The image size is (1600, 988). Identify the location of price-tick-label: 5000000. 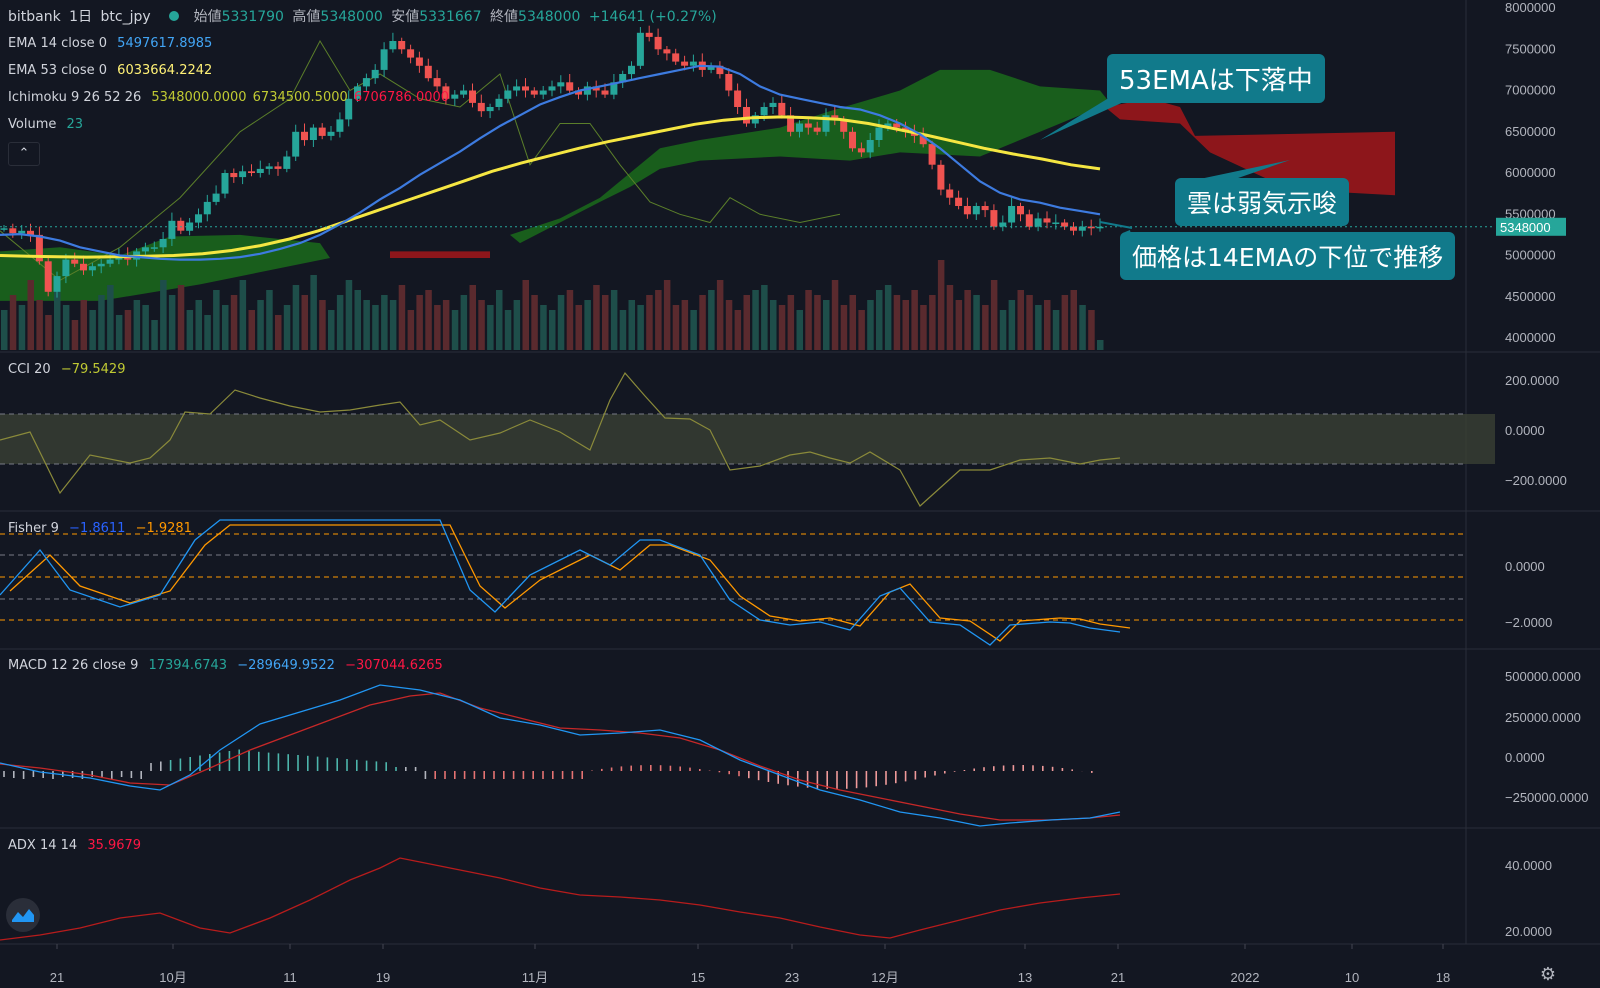
(1530, 255).